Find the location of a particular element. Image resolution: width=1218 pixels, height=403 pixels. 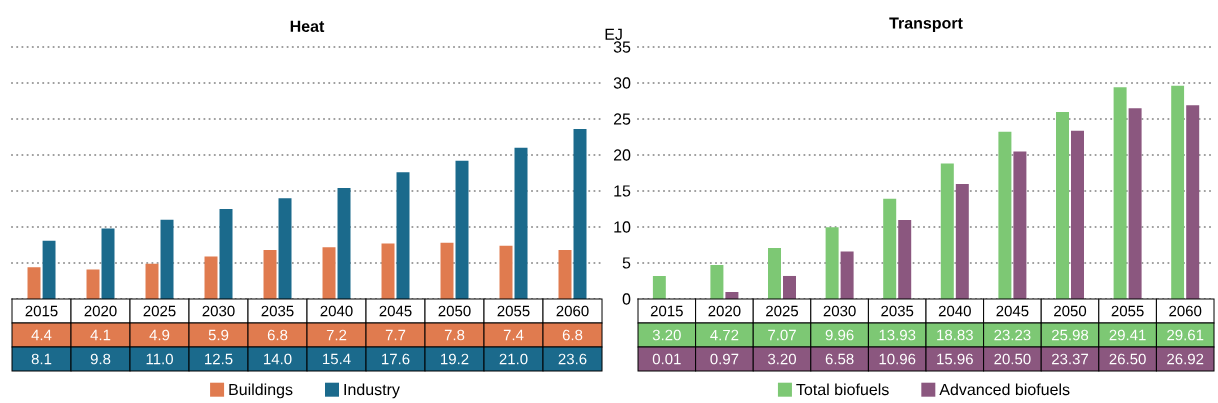

data-label: 21.0 is located at coordinates (513, 359).